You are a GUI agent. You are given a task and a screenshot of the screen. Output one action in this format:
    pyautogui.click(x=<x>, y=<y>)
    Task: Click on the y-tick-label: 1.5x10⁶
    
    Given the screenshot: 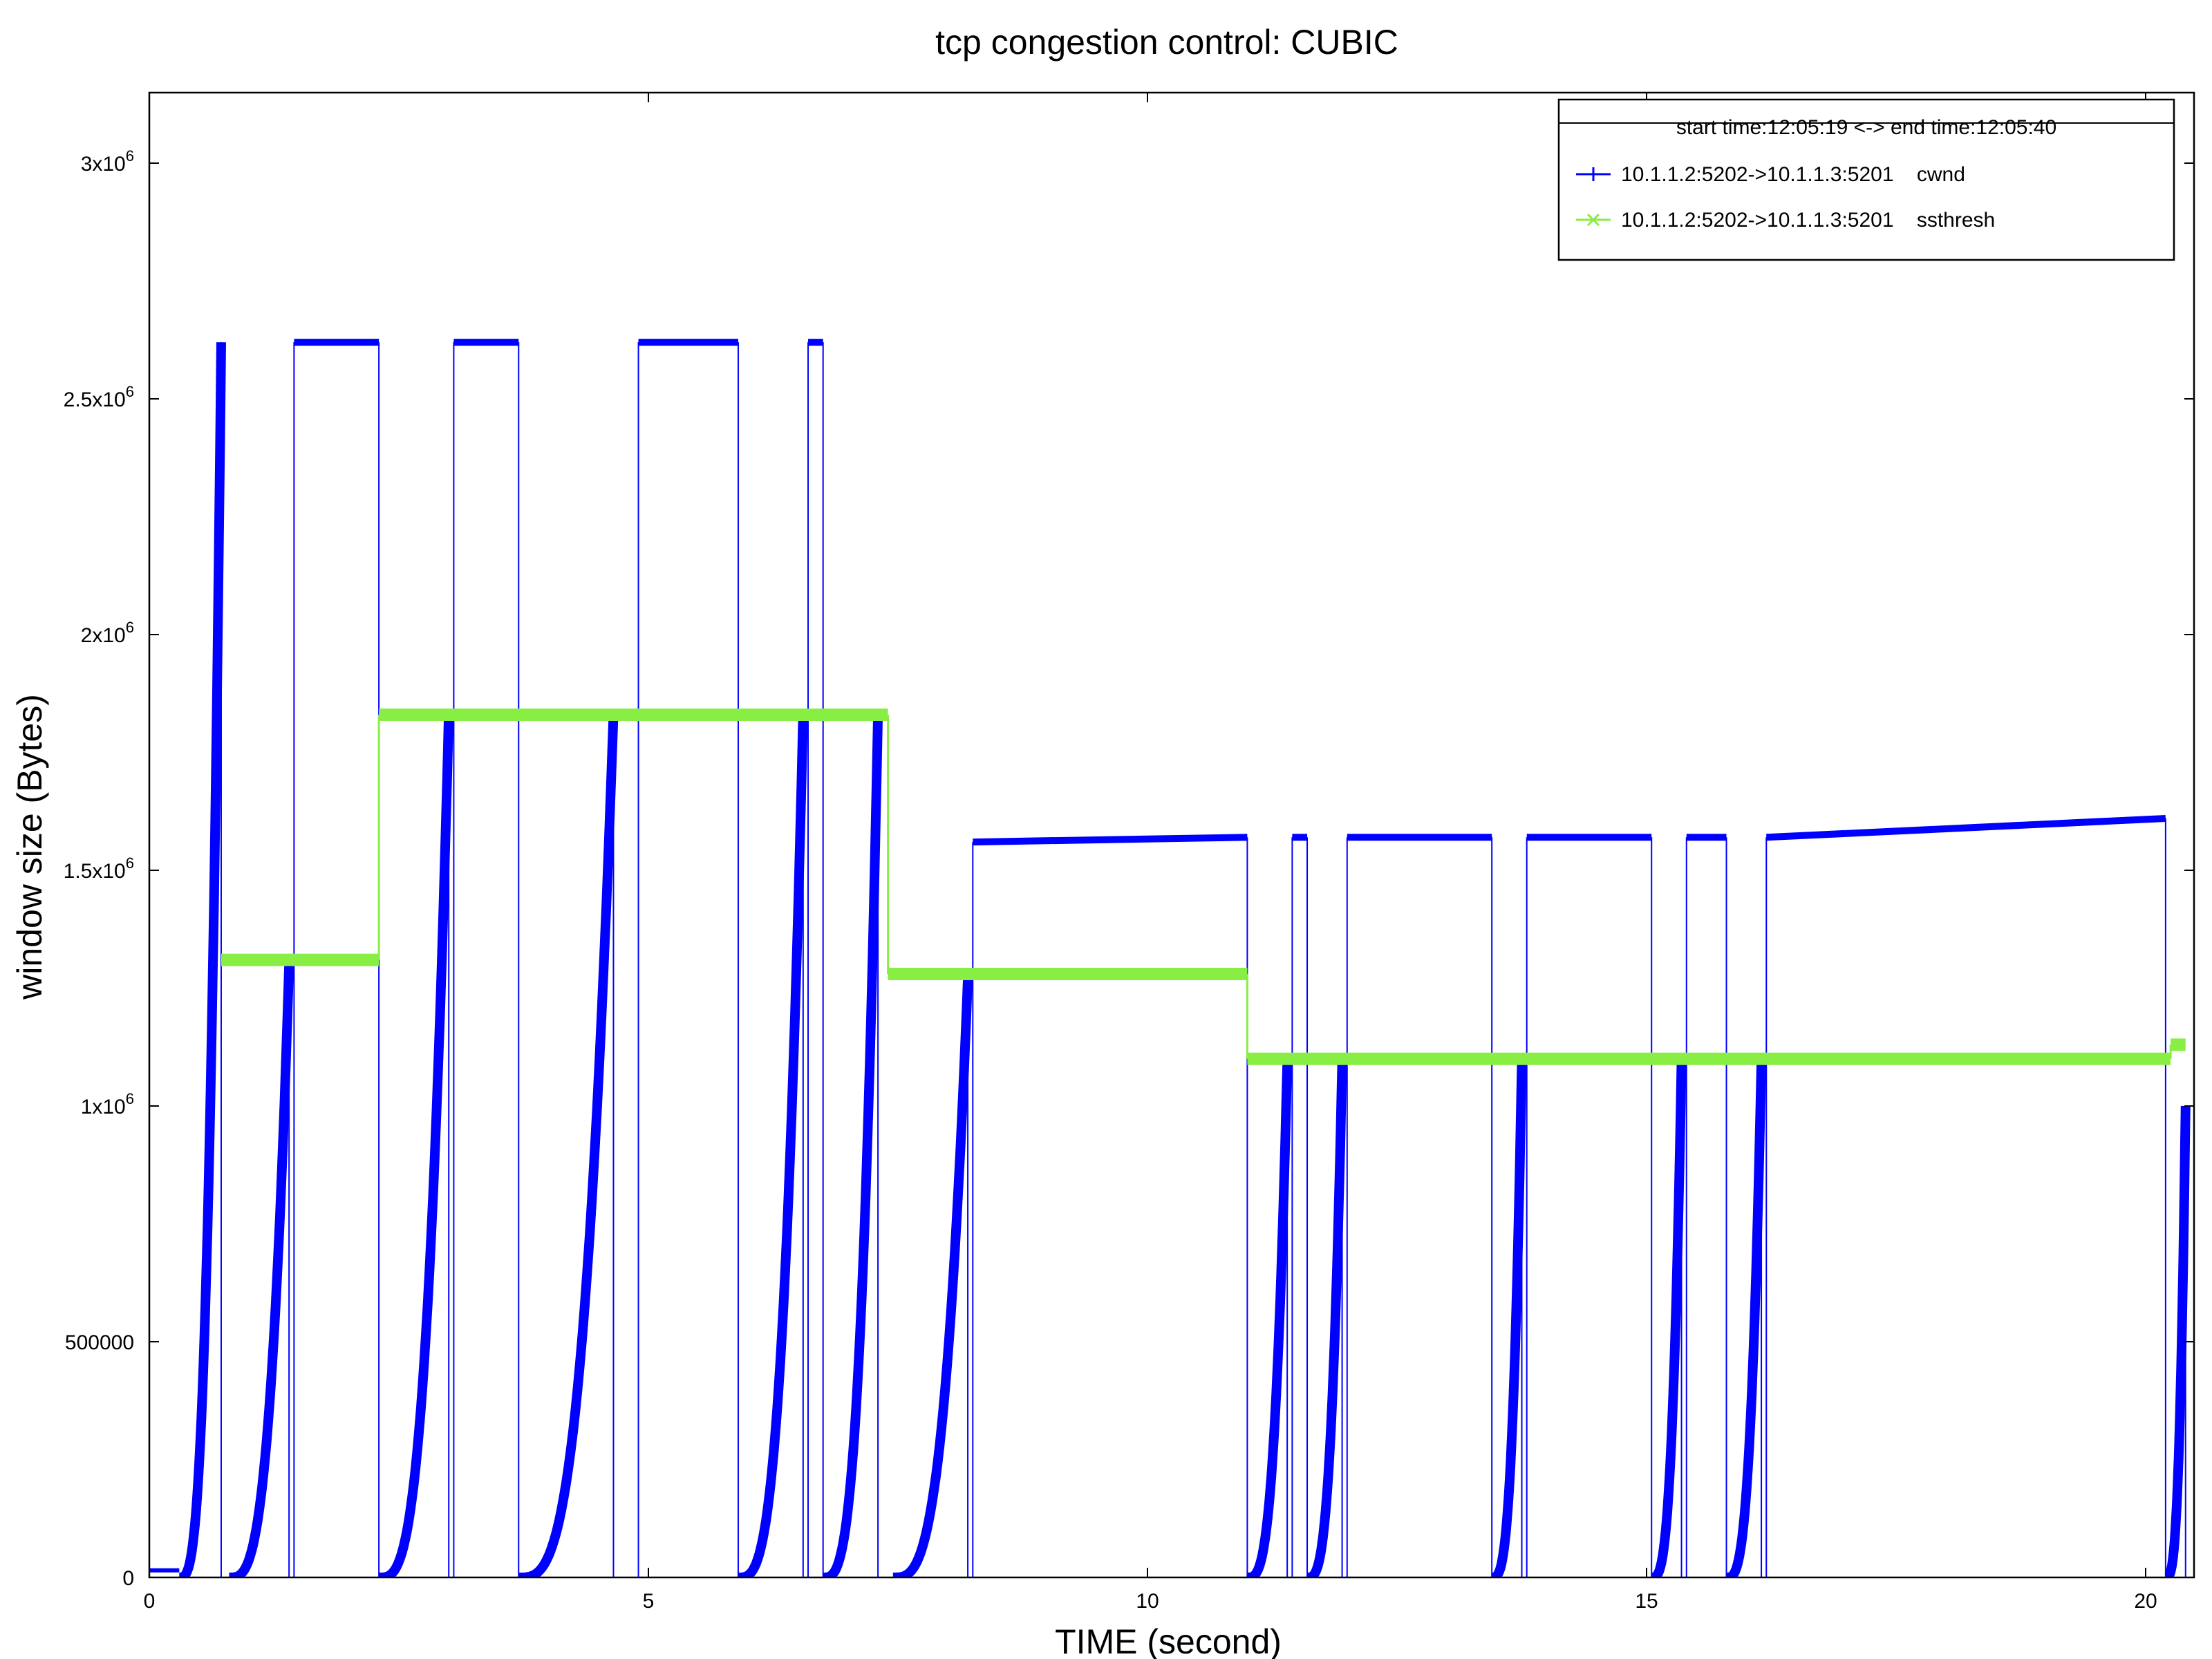 What is the action you would take?
    pyautogui.click(x=99, y=868)
    